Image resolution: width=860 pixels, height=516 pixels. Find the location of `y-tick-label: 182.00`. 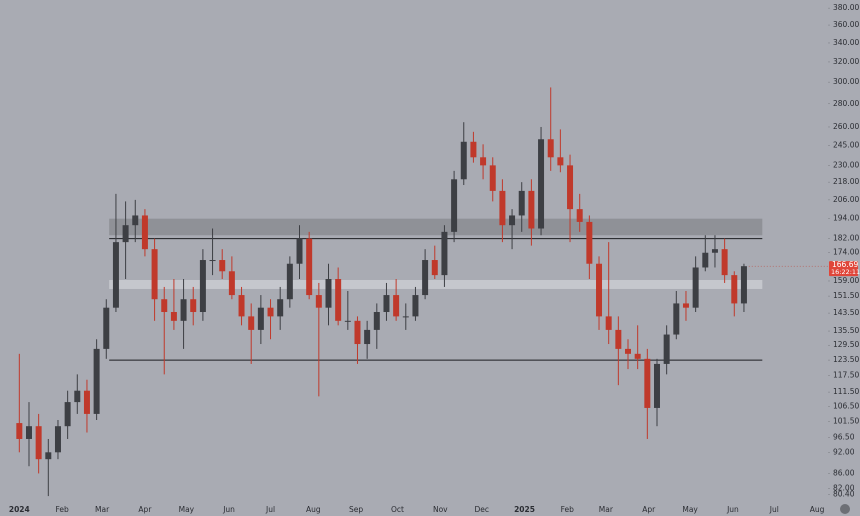

y-tick-label: 182.00 is located at coordinates (846, 238).